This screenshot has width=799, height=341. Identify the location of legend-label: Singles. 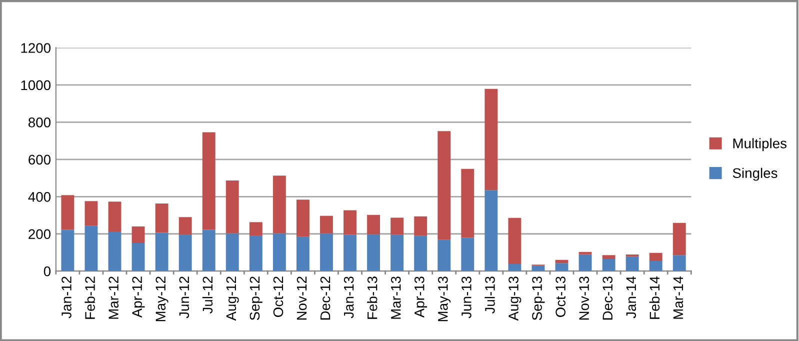
(755, 174).